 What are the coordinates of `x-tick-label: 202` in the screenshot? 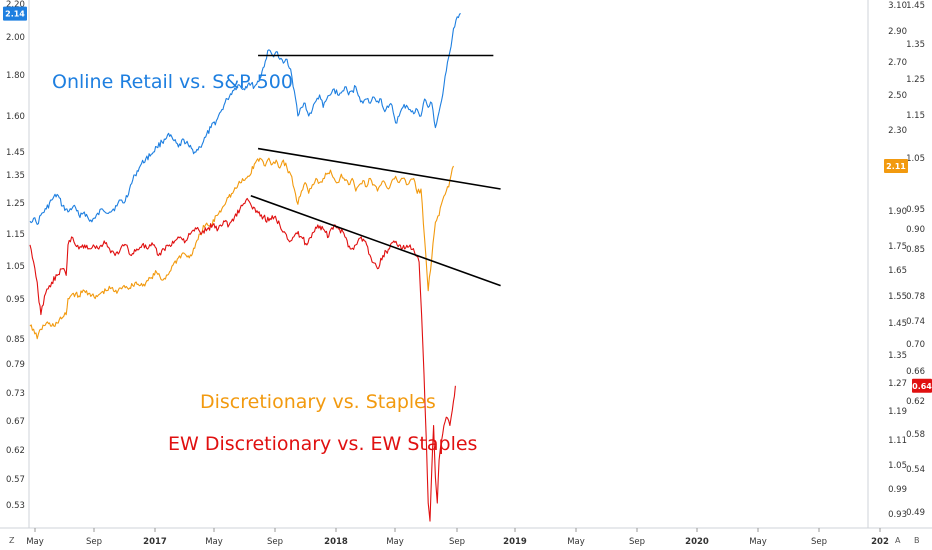 It's located at (880, 542).